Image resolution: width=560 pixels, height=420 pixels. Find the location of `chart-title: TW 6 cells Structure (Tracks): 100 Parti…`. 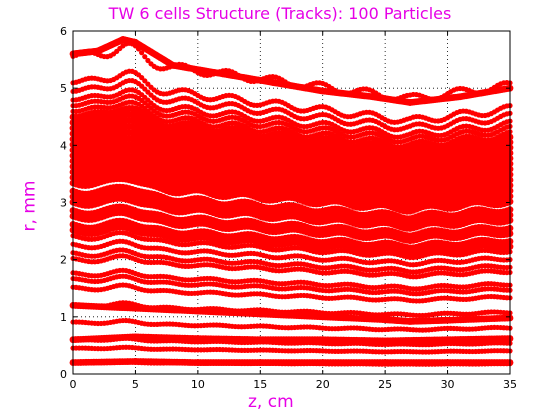

chart-title: TW 6 cells Structure (Tracks): 100 Parti… is located at coordinates (280, 13).